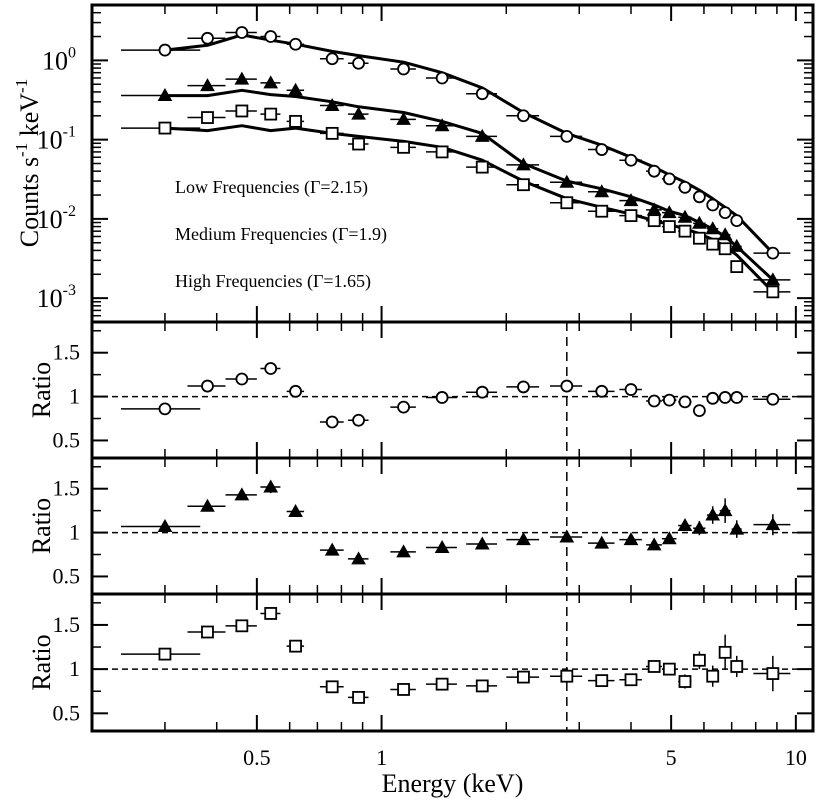  What do you see at coordinates (56, 218) in the screenshot?
I see `y-tick-label: 10⁻²` at bounding box center [56, 218].